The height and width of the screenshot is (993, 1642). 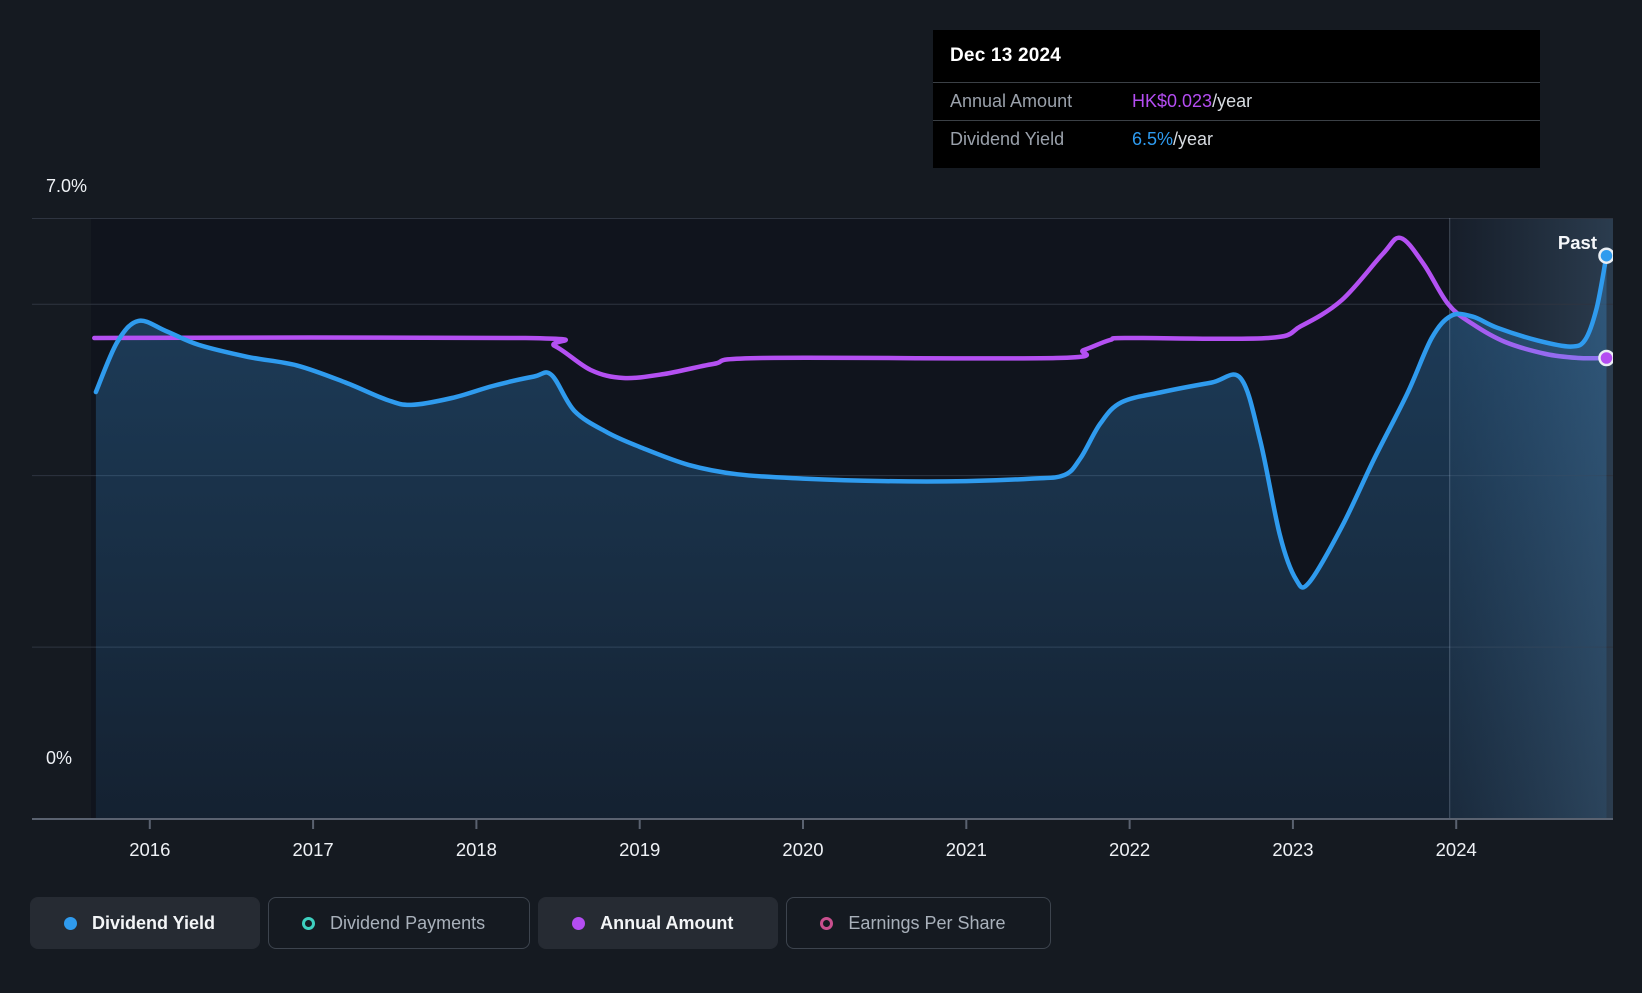 I want to click on tooltip-row-dividend-yield: Dividend Yield 6.5%/year, so click(x=1236, y=139).